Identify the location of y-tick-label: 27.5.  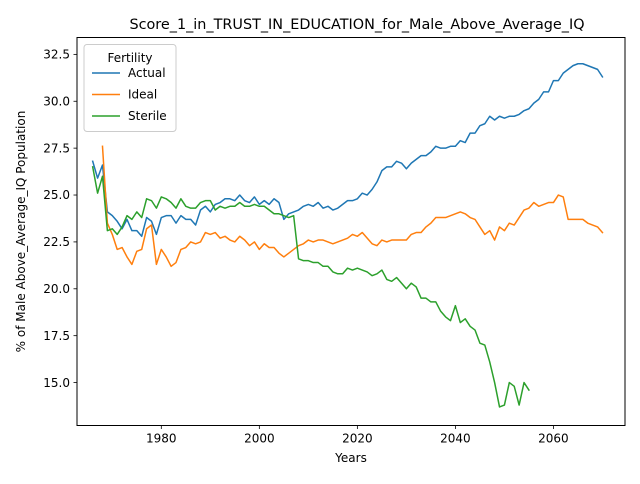
(56, 148).